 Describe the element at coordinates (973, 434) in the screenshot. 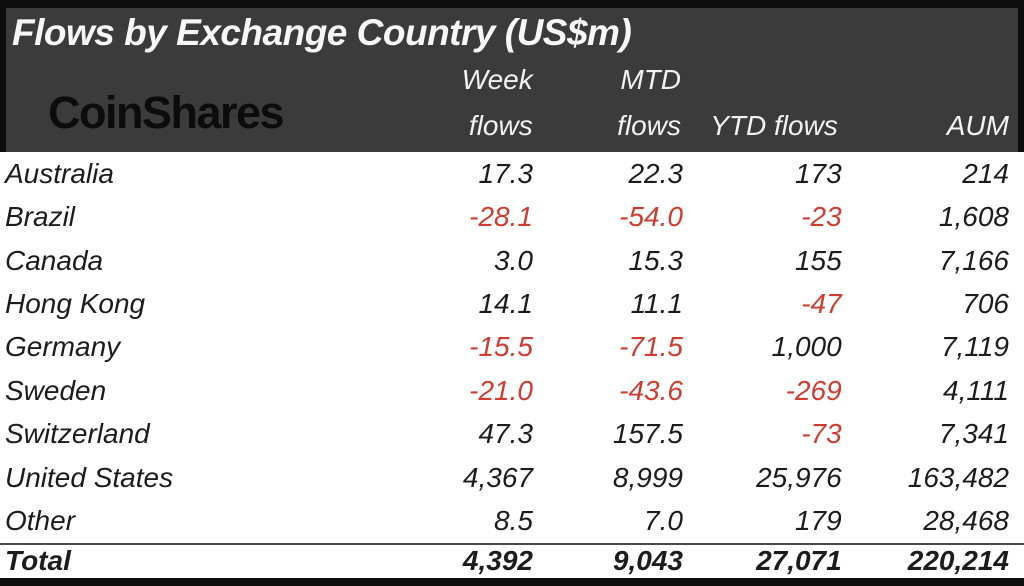

I see `aum-value: 7,341` at that location.